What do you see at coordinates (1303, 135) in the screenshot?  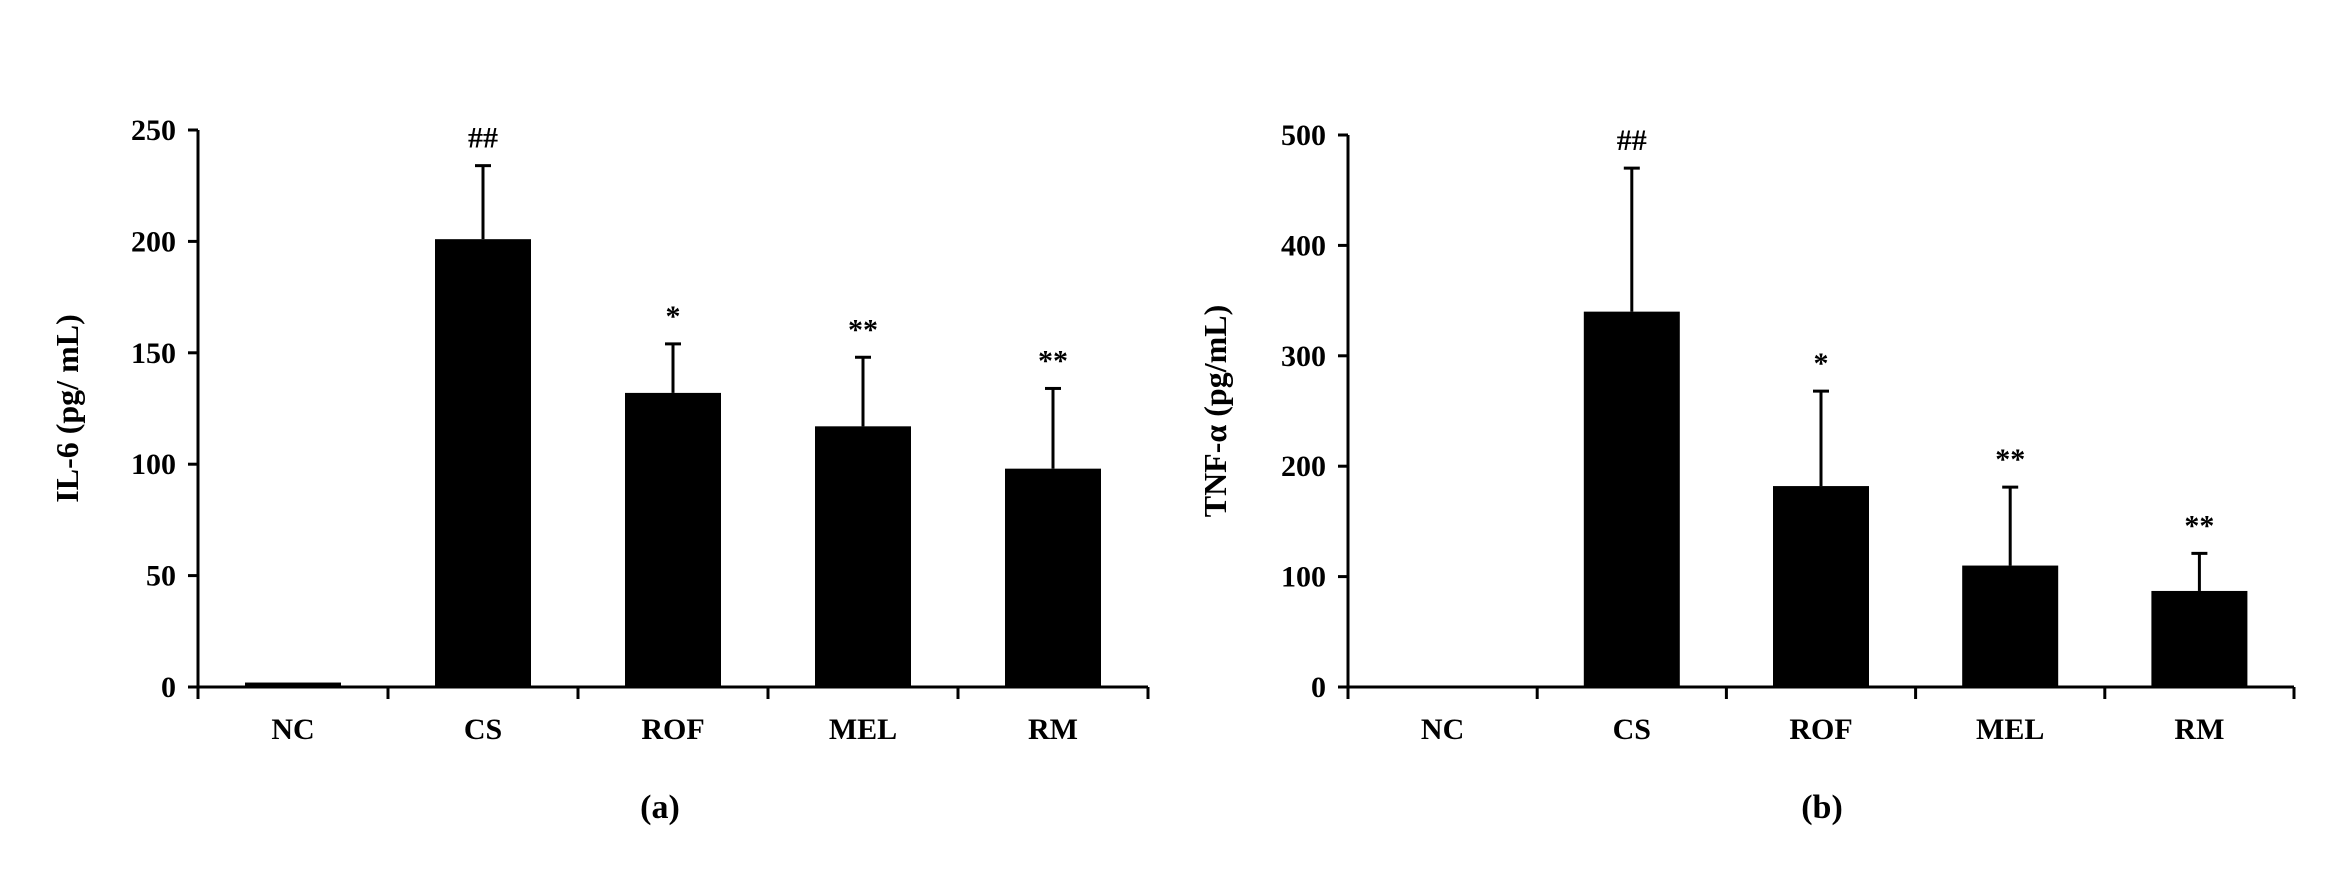 I see `y-tick-label: 500` at bounding box center [1303, 135].